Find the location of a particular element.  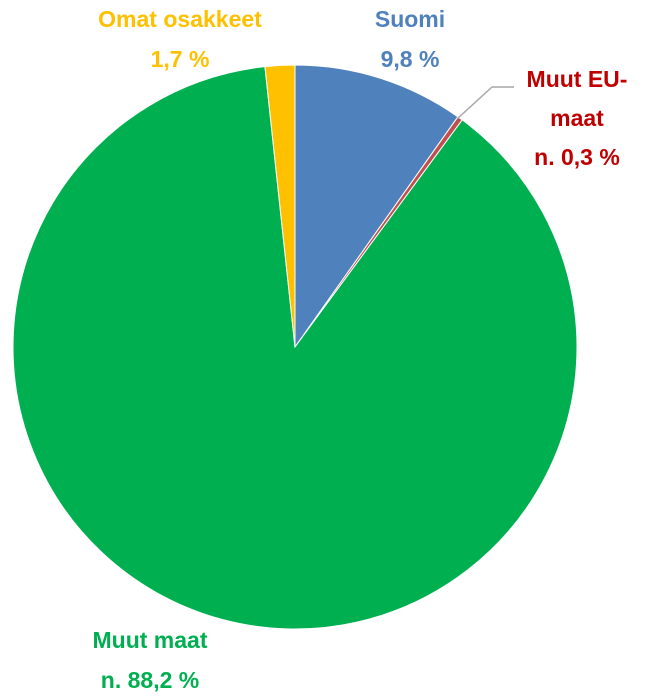

label-muut-eu-maat-value: n. 0,3 % is located at coordinates (577, 157).